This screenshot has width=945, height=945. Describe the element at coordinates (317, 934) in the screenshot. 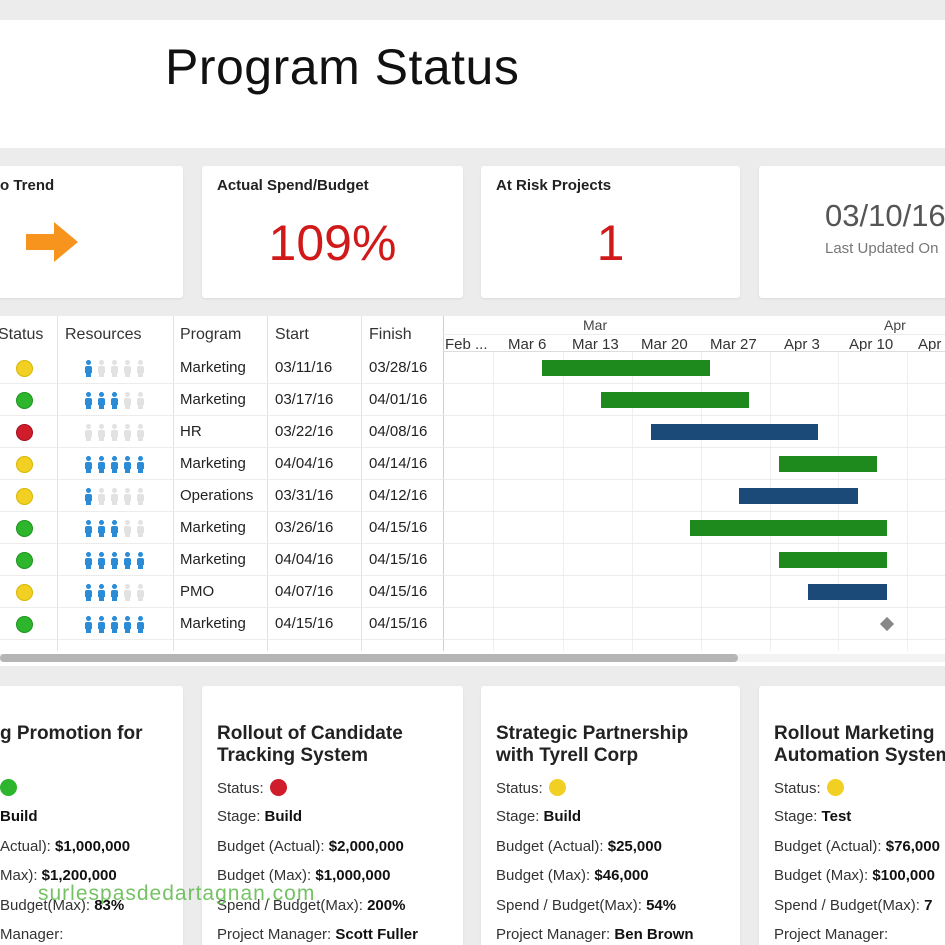

I see `project-card-manager: Project Manager: Scott Fuller` at that location.